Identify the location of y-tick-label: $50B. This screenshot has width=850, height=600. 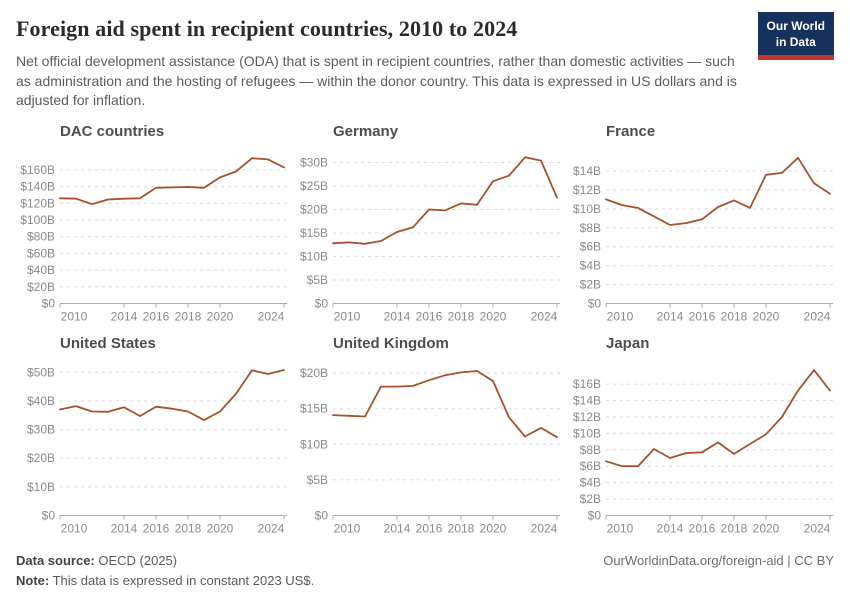
(41, 372).